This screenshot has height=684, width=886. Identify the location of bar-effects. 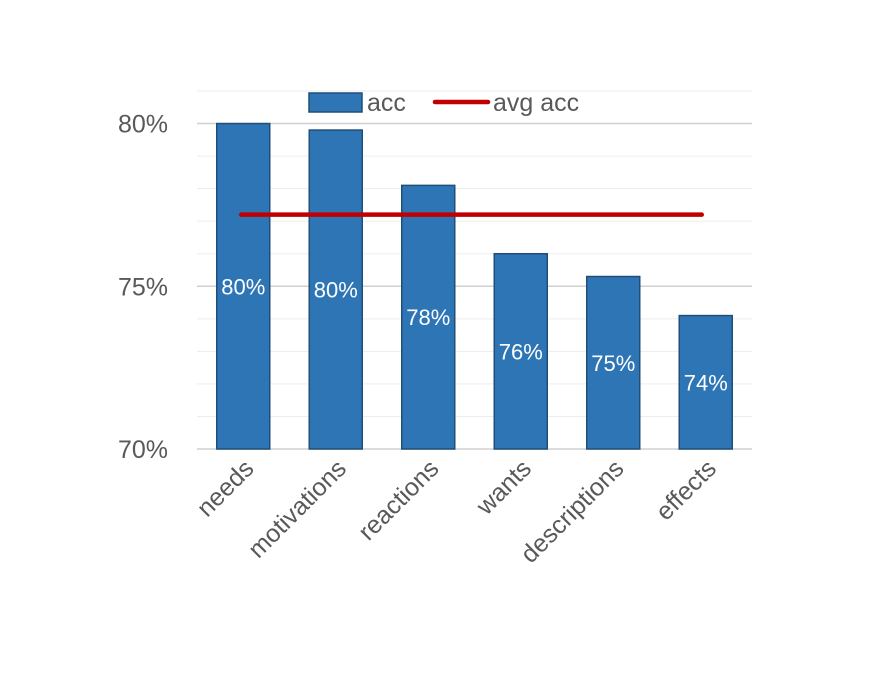
(705, 382).